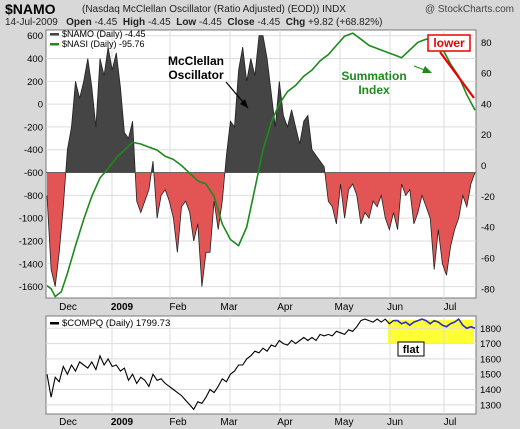 The width and height of the screenshot is (520, 429). I want to click on right-tick-label: -80, so click(488, 289).